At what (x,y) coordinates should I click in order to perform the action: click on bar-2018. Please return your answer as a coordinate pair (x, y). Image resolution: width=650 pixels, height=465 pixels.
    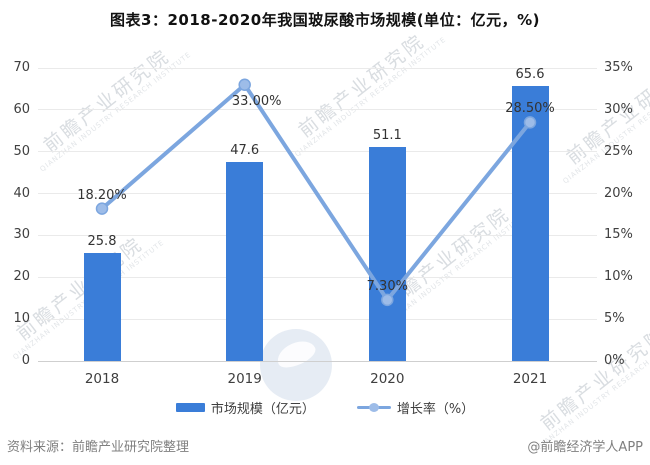
    Looking at the image, I should click on (102, 307).